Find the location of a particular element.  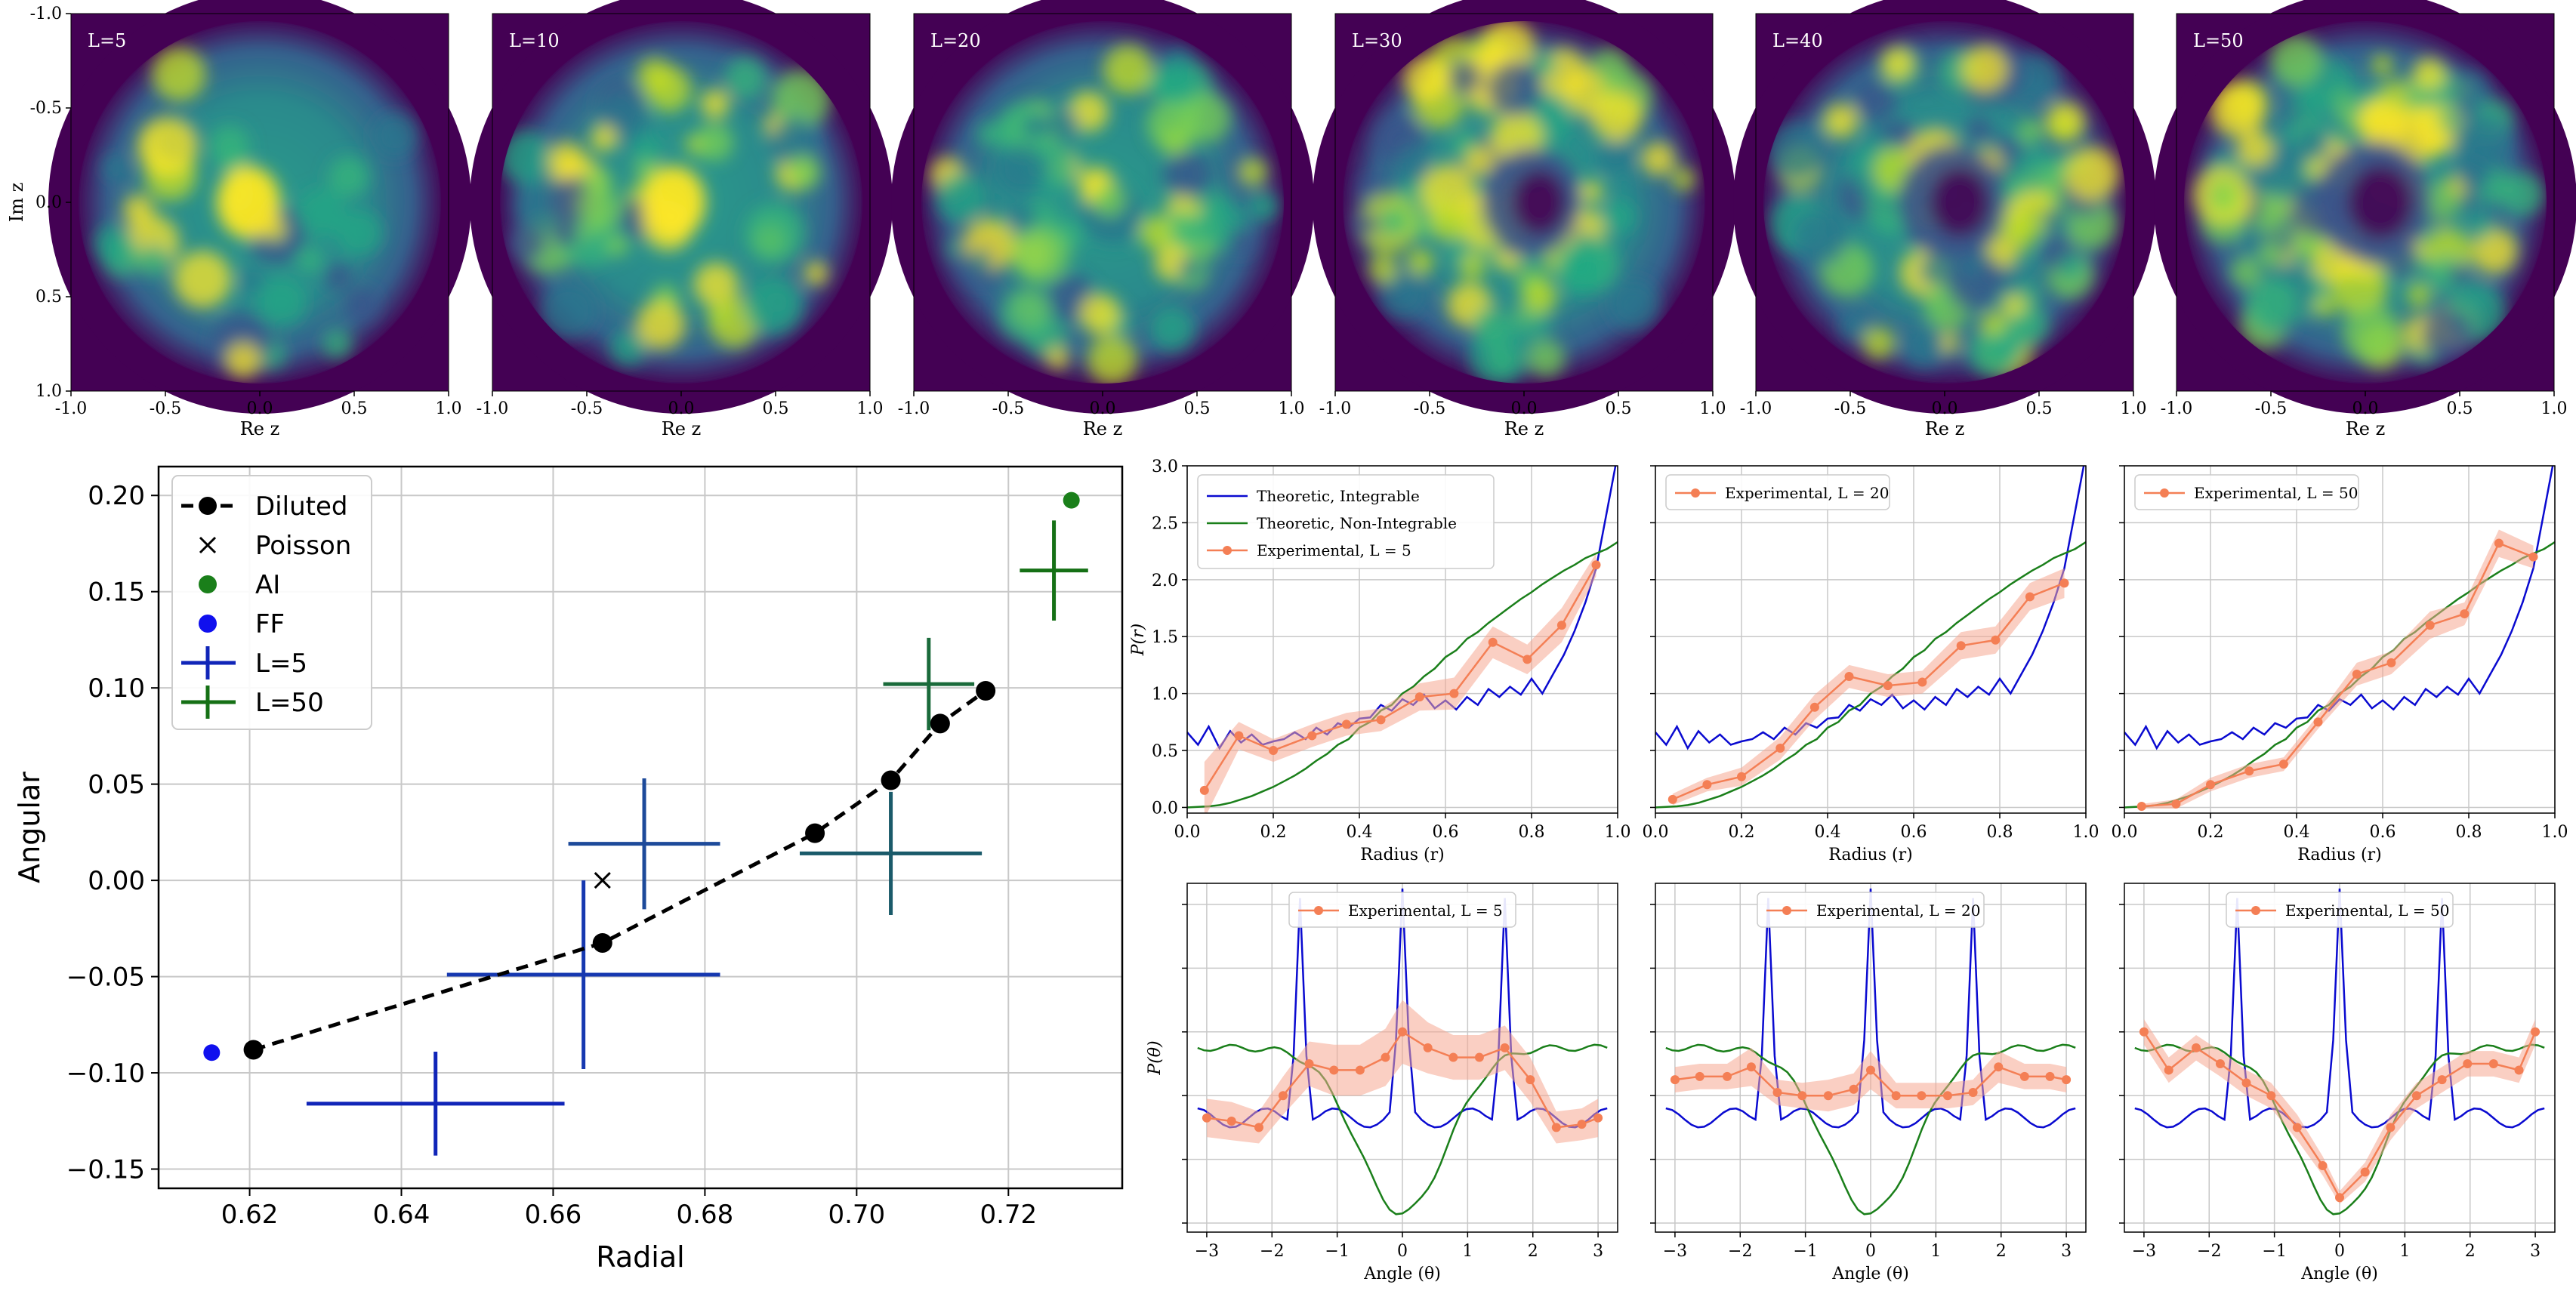

x-tick-label: −2 is located at coordinates (2209, 1252).